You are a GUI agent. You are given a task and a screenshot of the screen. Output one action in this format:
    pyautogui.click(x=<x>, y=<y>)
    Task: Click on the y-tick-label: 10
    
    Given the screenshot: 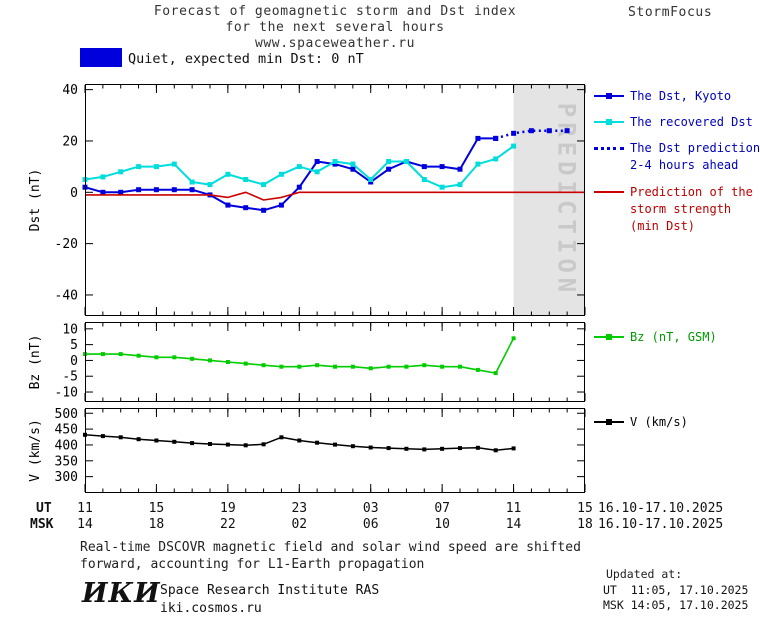 What is the action you would take?
    pyautogui.click(x=70, y=329)
    